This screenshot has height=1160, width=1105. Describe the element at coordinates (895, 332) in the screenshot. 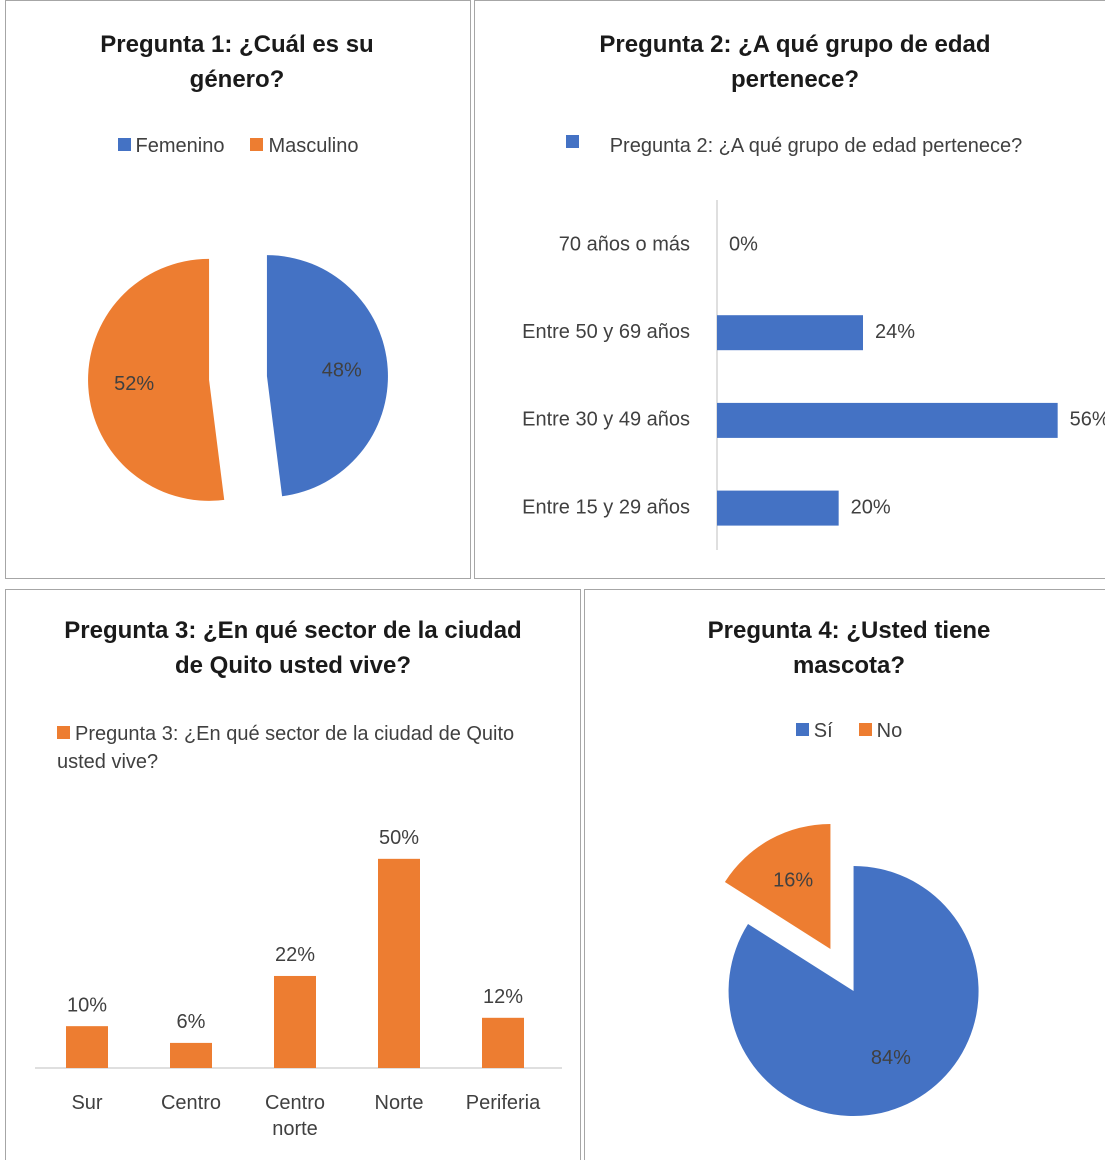

I see `data-label: 24%` at that location.